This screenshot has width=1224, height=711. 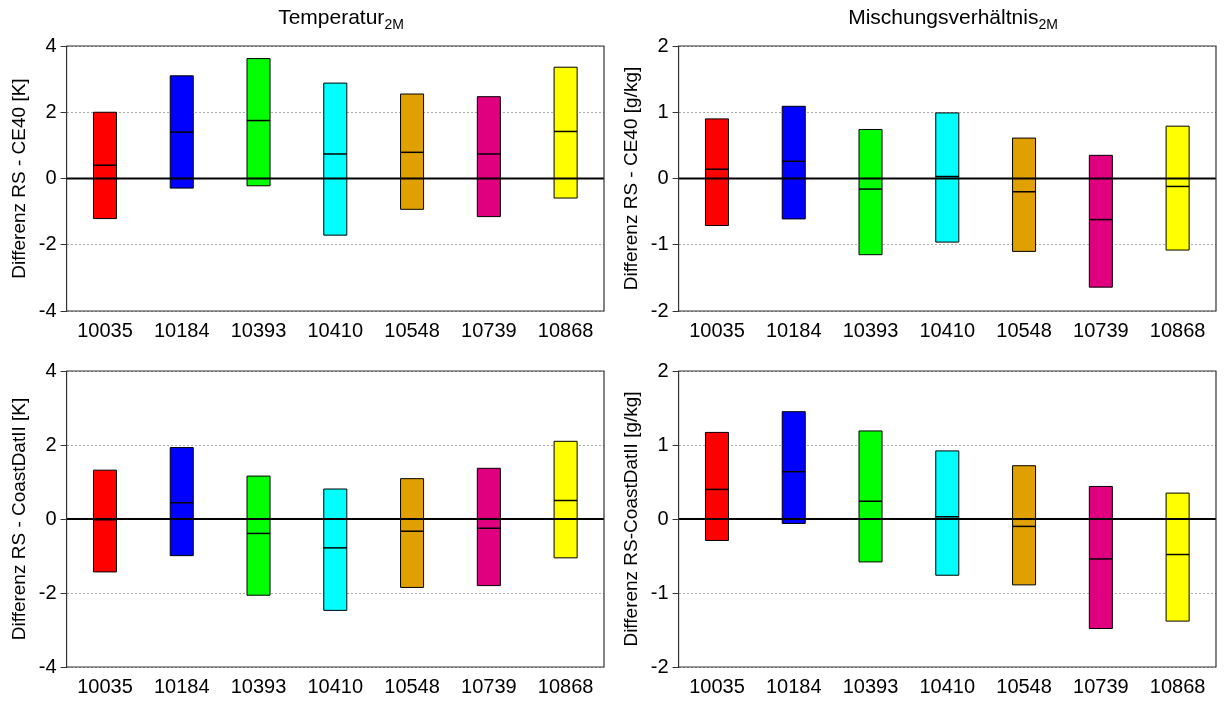 I want to click on y-axis-title: Differenz RS-CoastDatII [g/kg], so click(x=630, y=519).